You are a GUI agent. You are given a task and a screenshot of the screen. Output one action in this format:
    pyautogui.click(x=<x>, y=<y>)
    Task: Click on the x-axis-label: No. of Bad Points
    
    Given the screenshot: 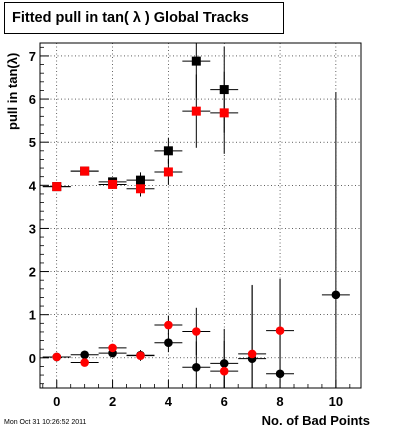 What is the action you would take?
    pyautogui.click(x=315, y=420)
    